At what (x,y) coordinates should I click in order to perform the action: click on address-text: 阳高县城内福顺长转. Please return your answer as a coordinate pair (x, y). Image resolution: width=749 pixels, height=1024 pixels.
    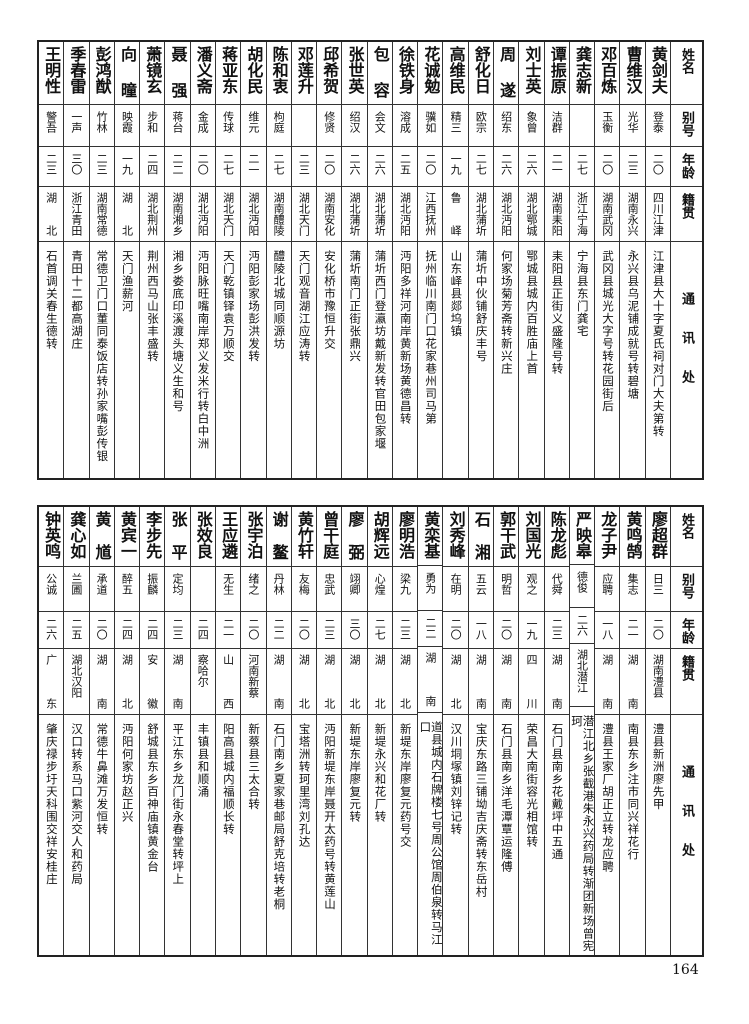
    Looking at the image, I should click on (228, 779).